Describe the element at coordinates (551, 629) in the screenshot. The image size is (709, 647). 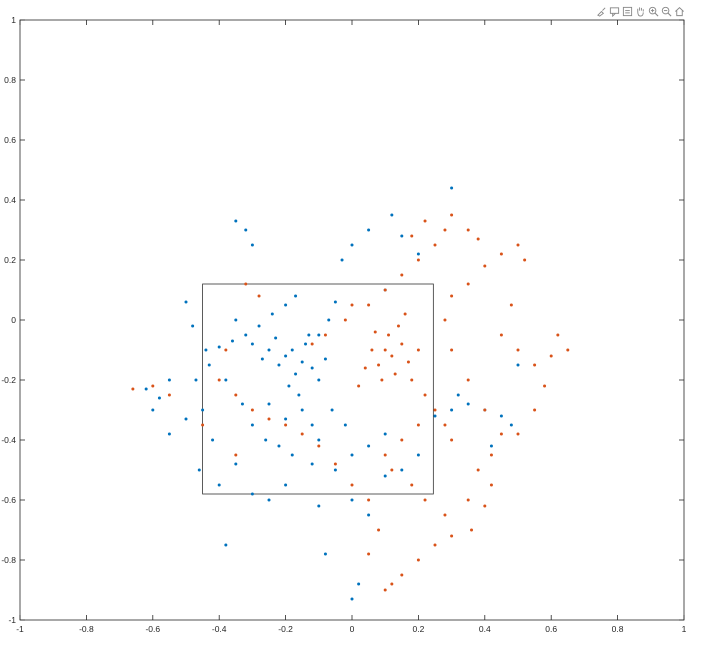
I see `x-tick-label: 0.6` at that location.